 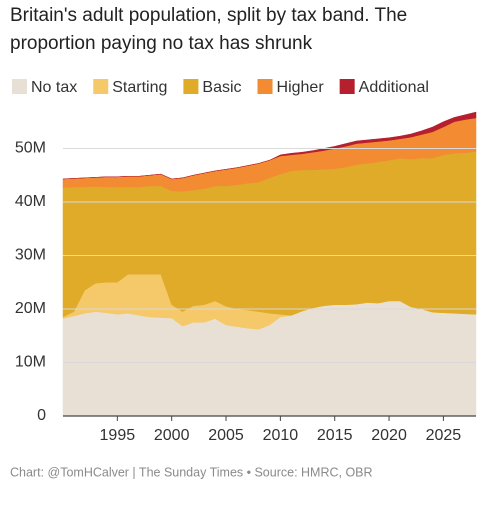 I want to click on legend-label: Basic, so click(x=221, y=87).